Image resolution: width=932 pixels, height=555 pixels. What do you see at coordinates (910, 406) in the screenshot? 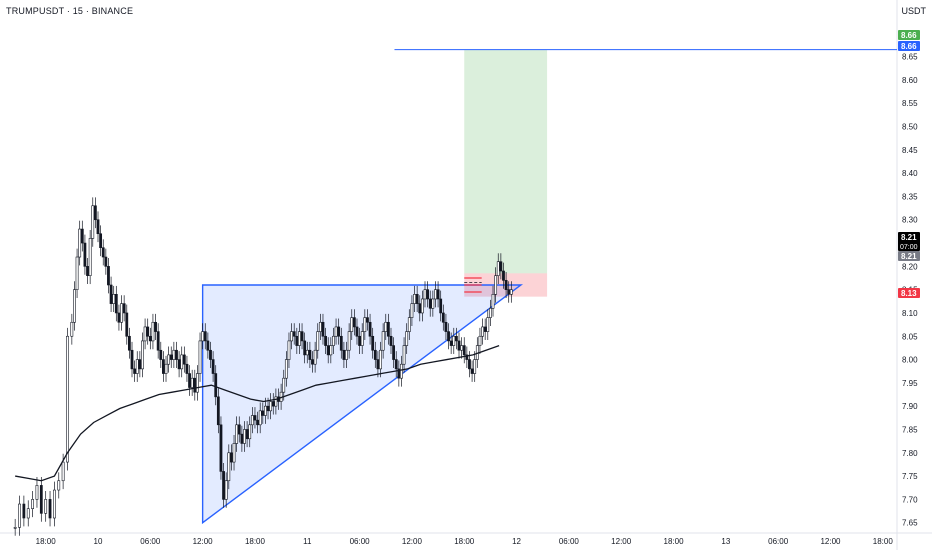
I see `y-tick-label: 7.90` at bounding box center [910, 406].